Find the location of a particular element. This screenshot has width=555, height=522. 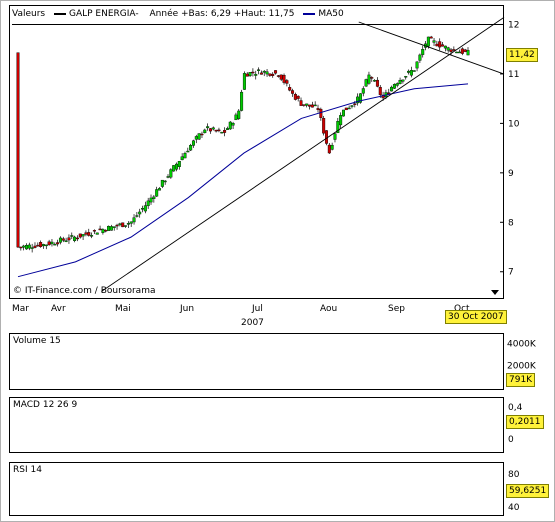

rsi-panel is located at coordinates (256, 489).